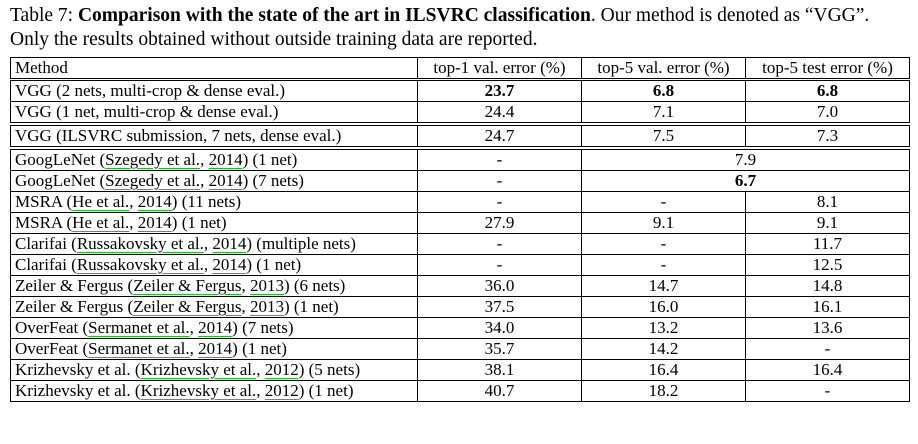 Image resolution: width=918 pixels, height=444 pixels. Describe the element at coordinates (827, 68) in the screenshot. I see `header-cell: top-5 test error (%)` at that location.